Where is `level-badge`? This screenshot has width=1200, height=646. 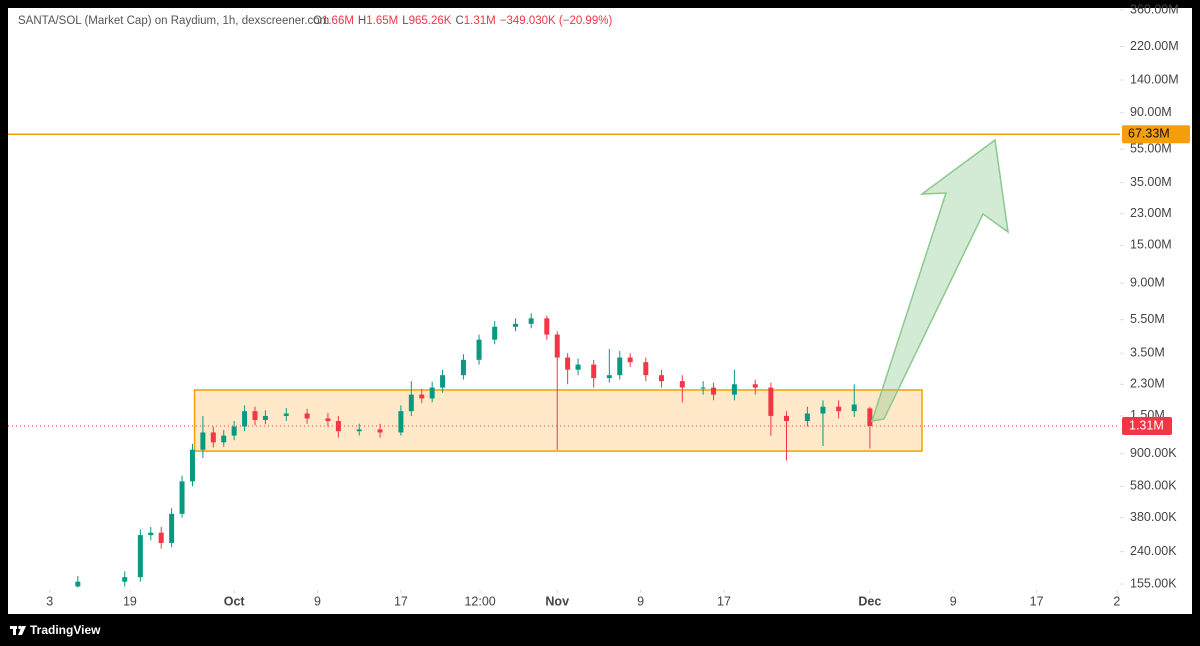
level-badge is located at coordinates (1156, 134).